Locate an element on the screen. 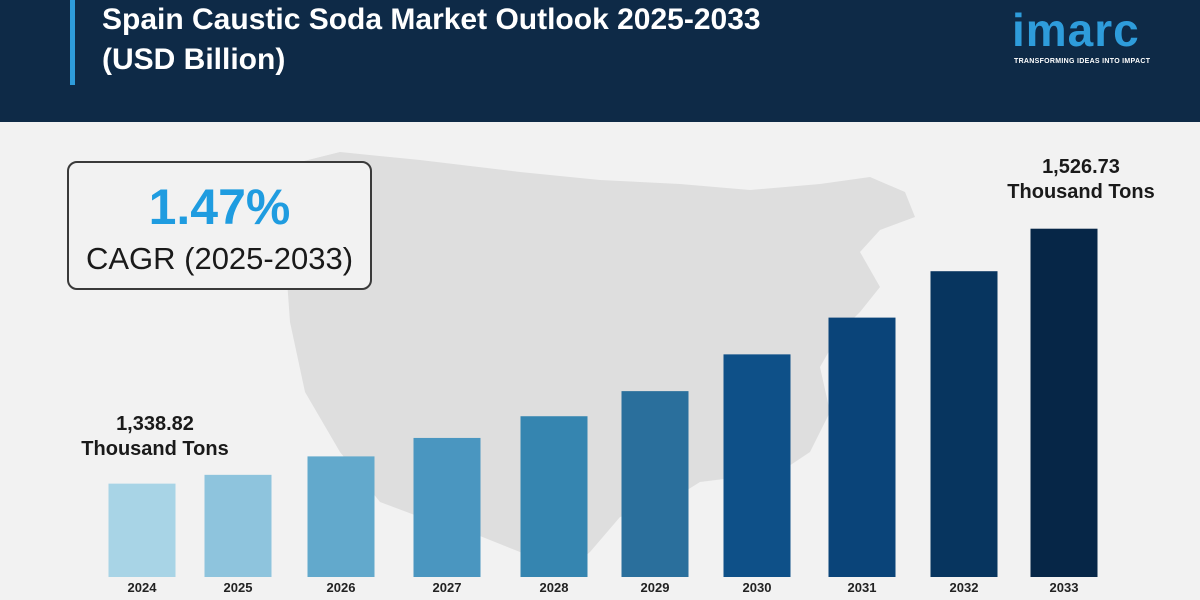 The width and height of the screenshot is (1200, 600). bar-2027 is located at coordinates (447, 507).